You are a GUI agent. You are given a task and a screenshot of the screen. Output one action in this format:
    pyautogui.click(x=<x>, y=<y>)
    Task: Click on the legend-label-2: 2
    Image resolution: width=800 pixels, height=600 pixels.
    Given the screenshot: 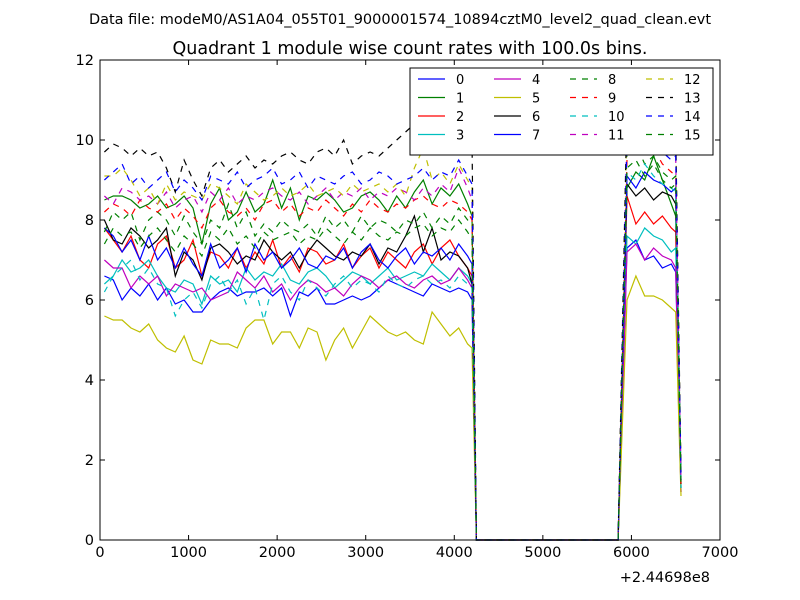 What is the action you would take?
    pyautogui.click(x=460, y=117)
    